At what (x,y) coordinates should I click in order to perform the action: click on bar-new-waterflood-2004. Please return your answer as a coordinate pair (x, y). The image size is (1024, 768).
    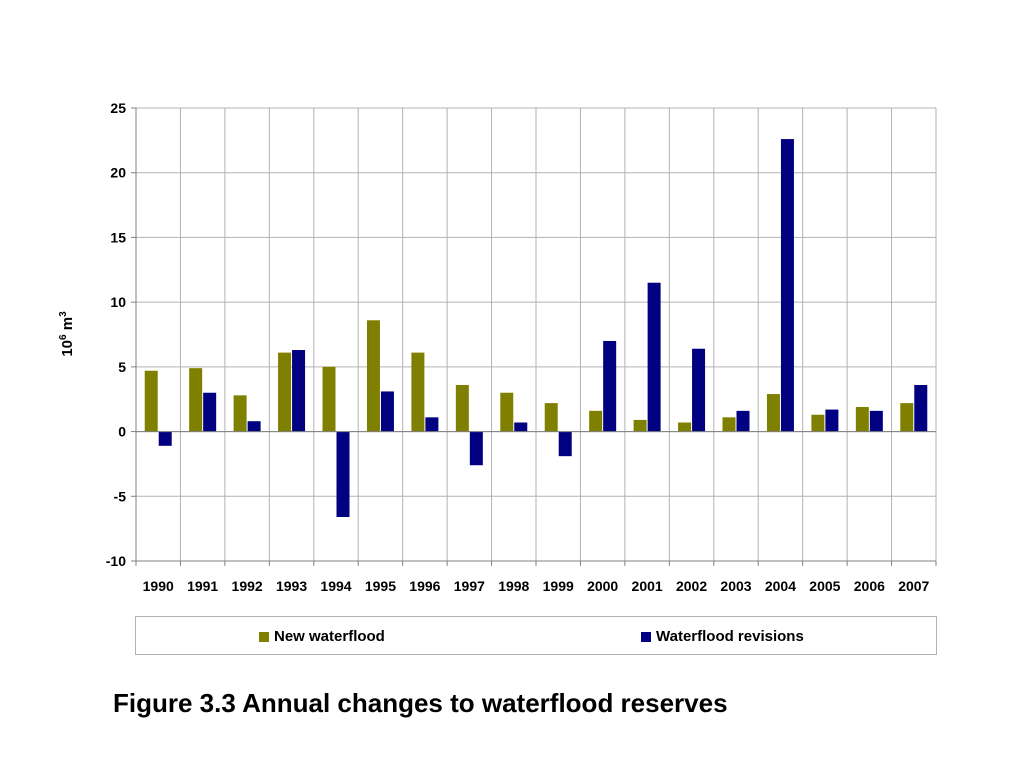
    Looking at the image, I should click on (773, 413).